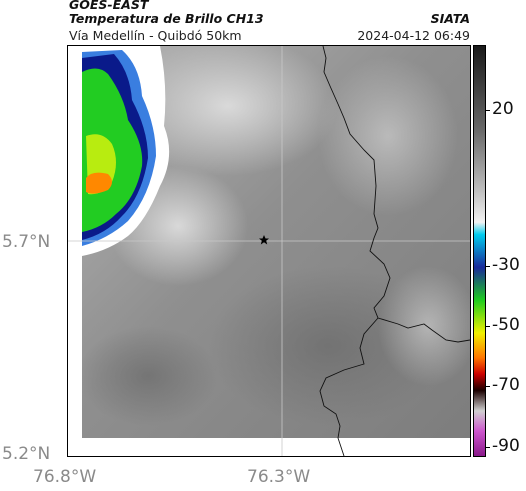  Describe the element at coordinates (126, 151) in the screenshot. I see `cloud-region` at that location.